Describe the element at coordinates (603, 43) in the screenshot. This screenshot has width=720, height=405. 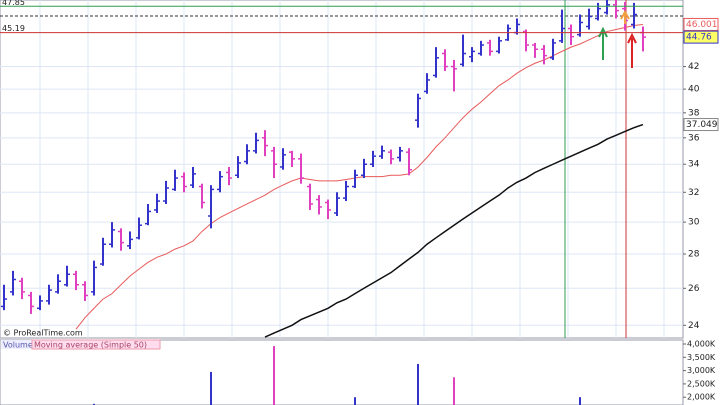
I see `buy-arrow` at that location.